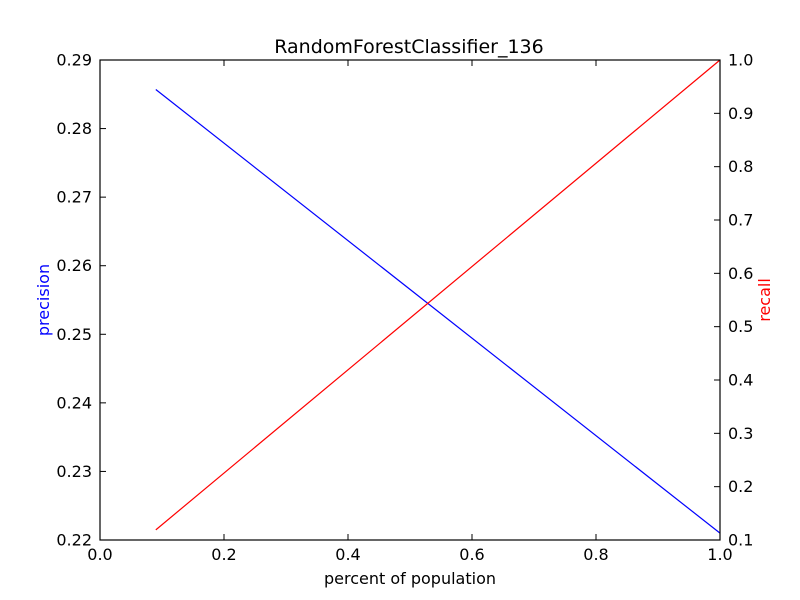 Image resolution: width=800 pixels, height=600 pixels. What do you see at coordinates (74, 265) in the screenshot?
I see `left-y-tick-label: 0.26` at bounding box center [74, 265].